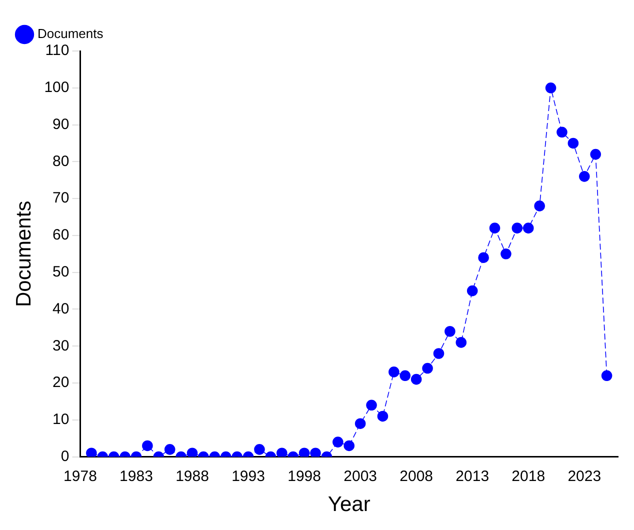 The image size is (634, 530). What do you see at coordinates (57, 87) in the screenshot?
I see `y-tick-label: 100` at bounding box center [57, 87].